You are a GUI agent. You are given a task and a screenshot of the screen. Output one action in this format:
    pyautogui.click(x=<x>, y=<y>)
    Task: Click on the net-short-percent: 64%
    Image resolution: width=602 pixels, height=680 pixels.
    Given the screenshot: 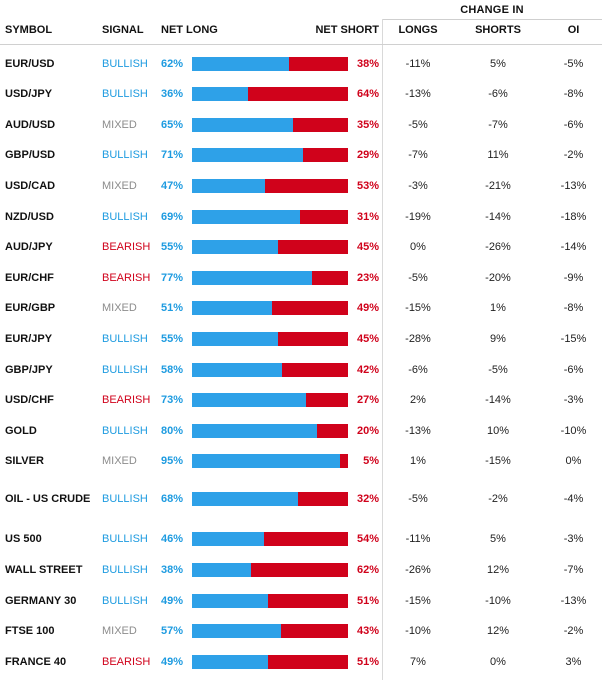 What is the action you would take?
    pyautogui.click(x=367, y=94)
    